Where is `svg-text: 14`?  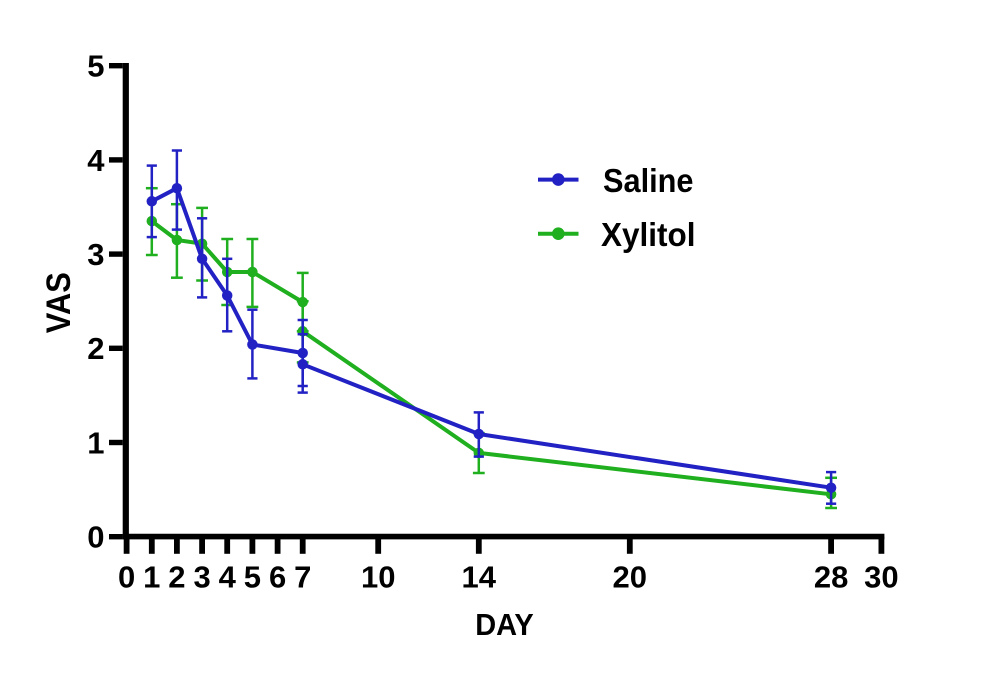
svg-text: 14 is located at coordinates (479, 576).